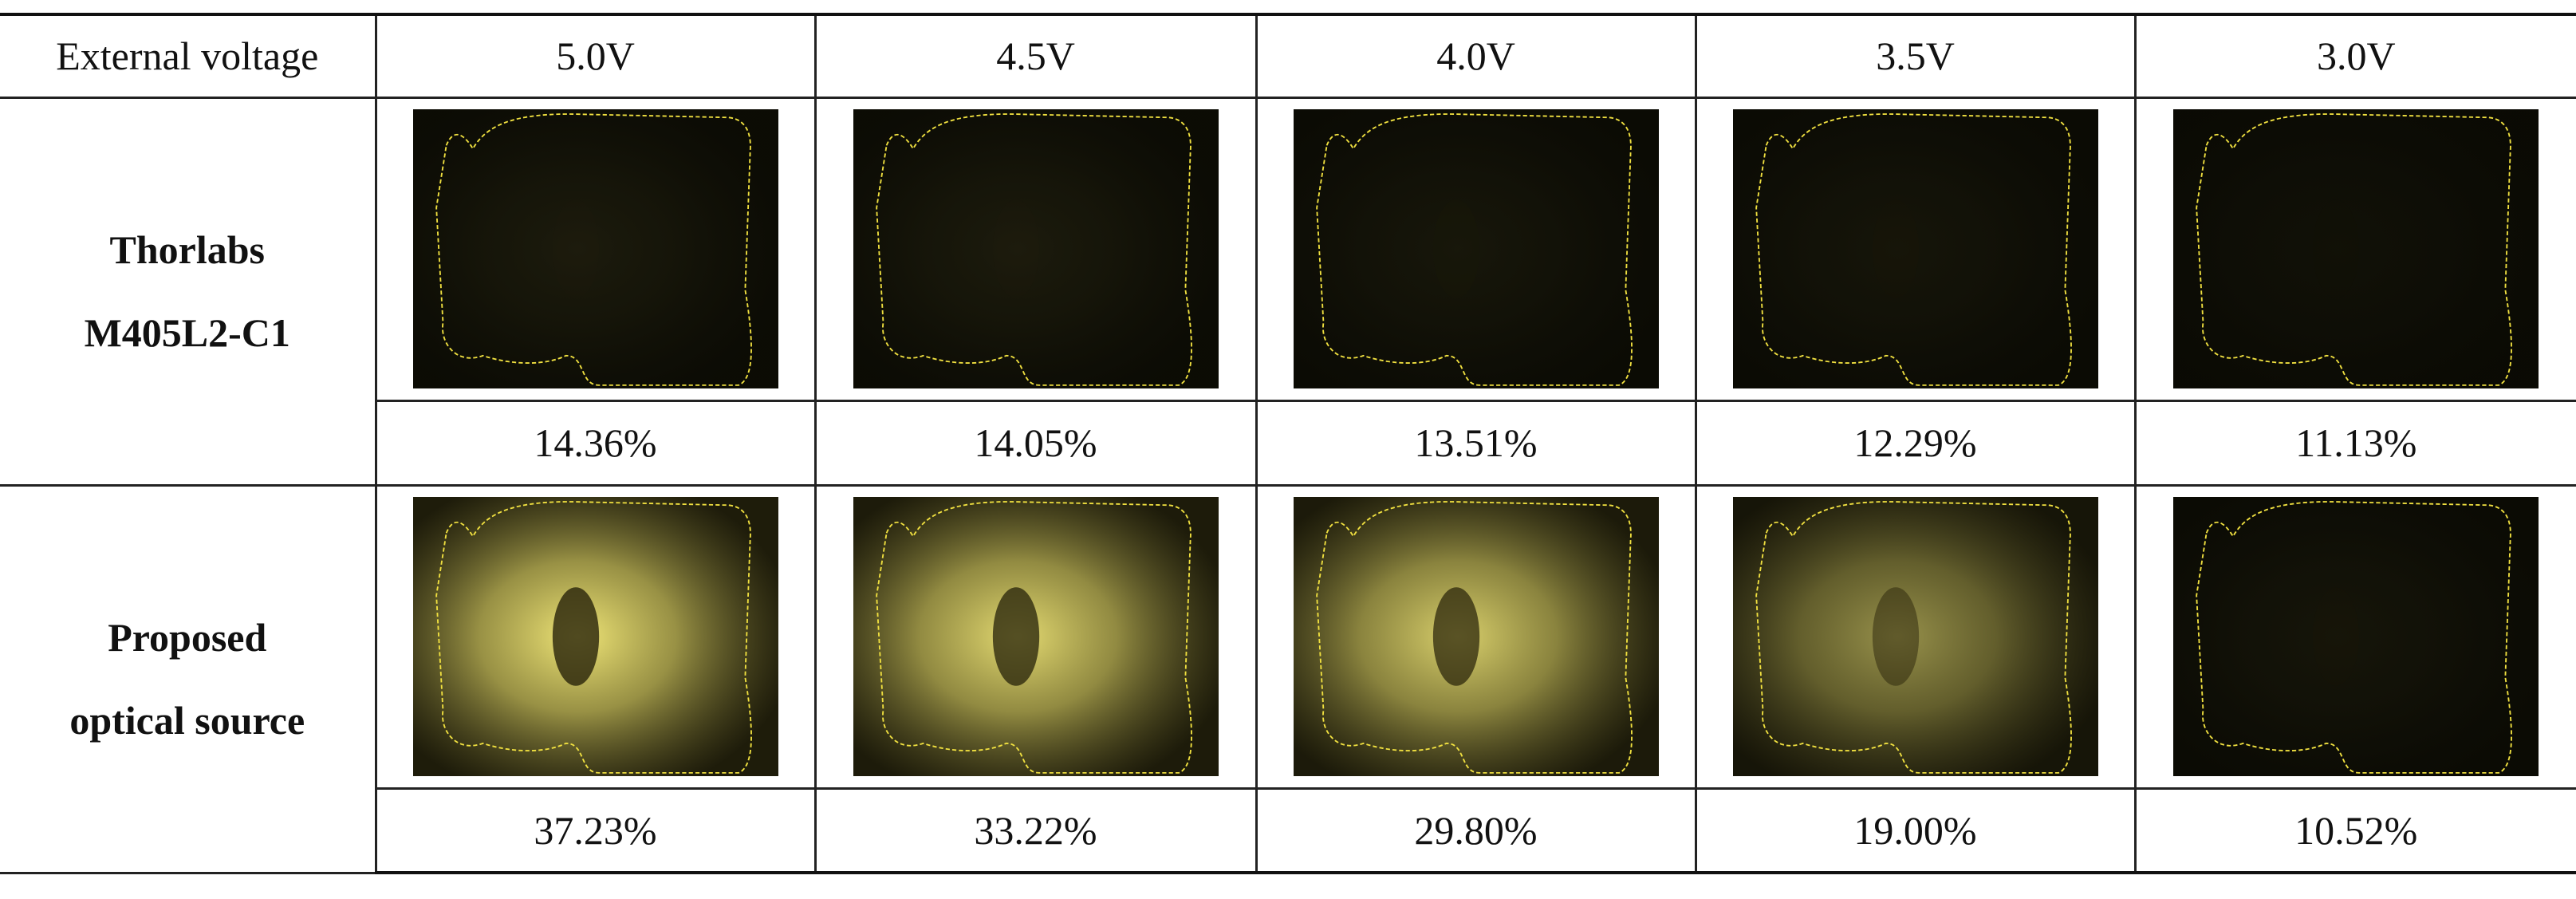 This screenshot has width=2576, height=899. Describe the element at coordinates (187, 249) in the screenshot. I see `row-label-line: Thorlabs` at that location.